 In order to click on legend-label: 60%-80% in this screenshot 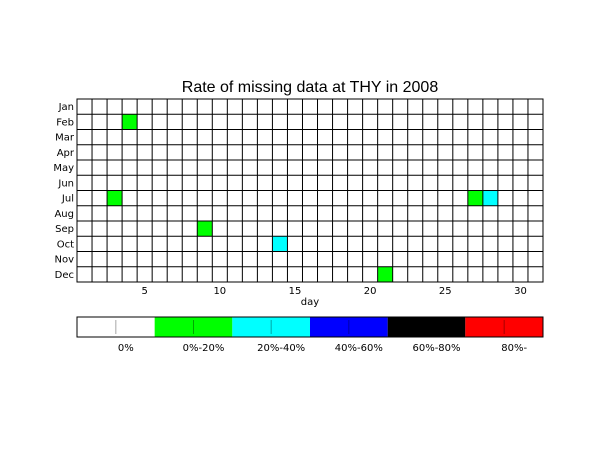, I will do `click(436, 348)`.